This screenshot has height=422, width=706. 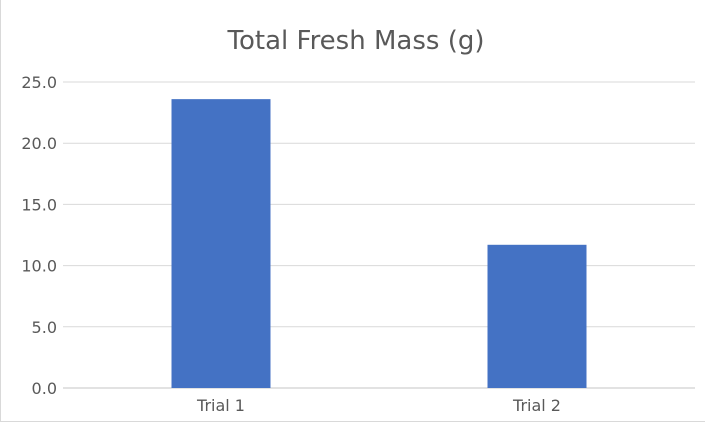 What do you see at coordinates (44, 327) in the screenshot?
I see `y-tick-label: 5.0` at bounding box center [44, 327].